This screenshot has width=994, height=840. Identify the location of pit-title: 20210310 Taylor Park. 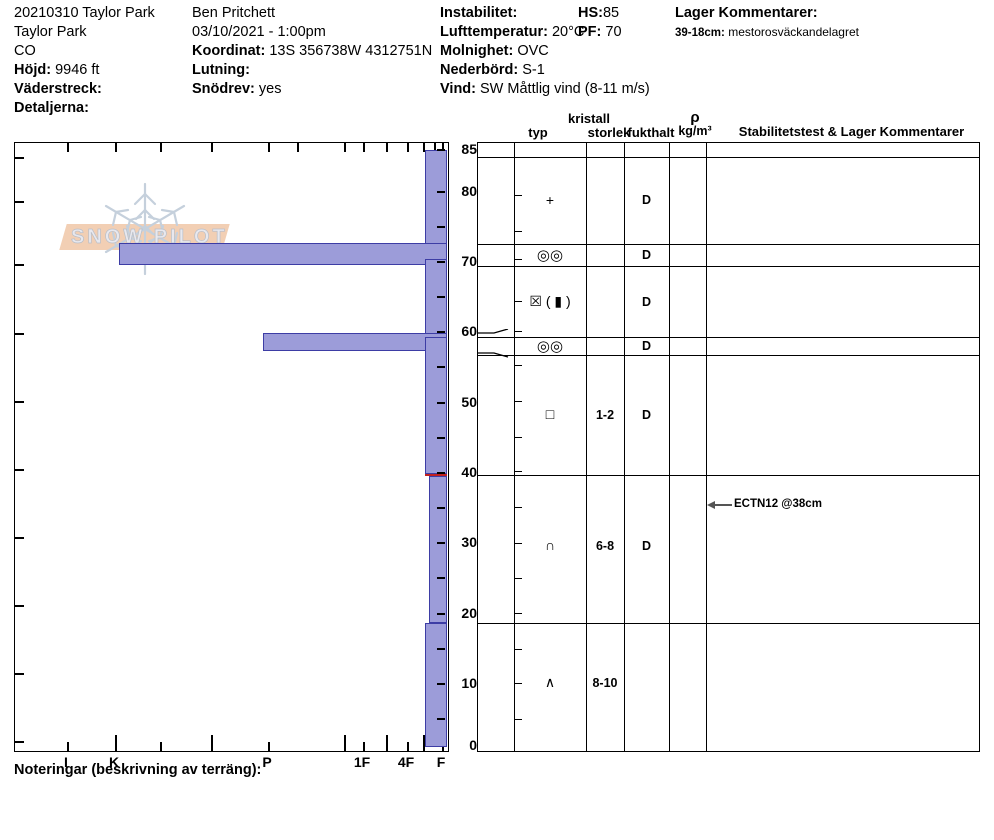
(84, 13).